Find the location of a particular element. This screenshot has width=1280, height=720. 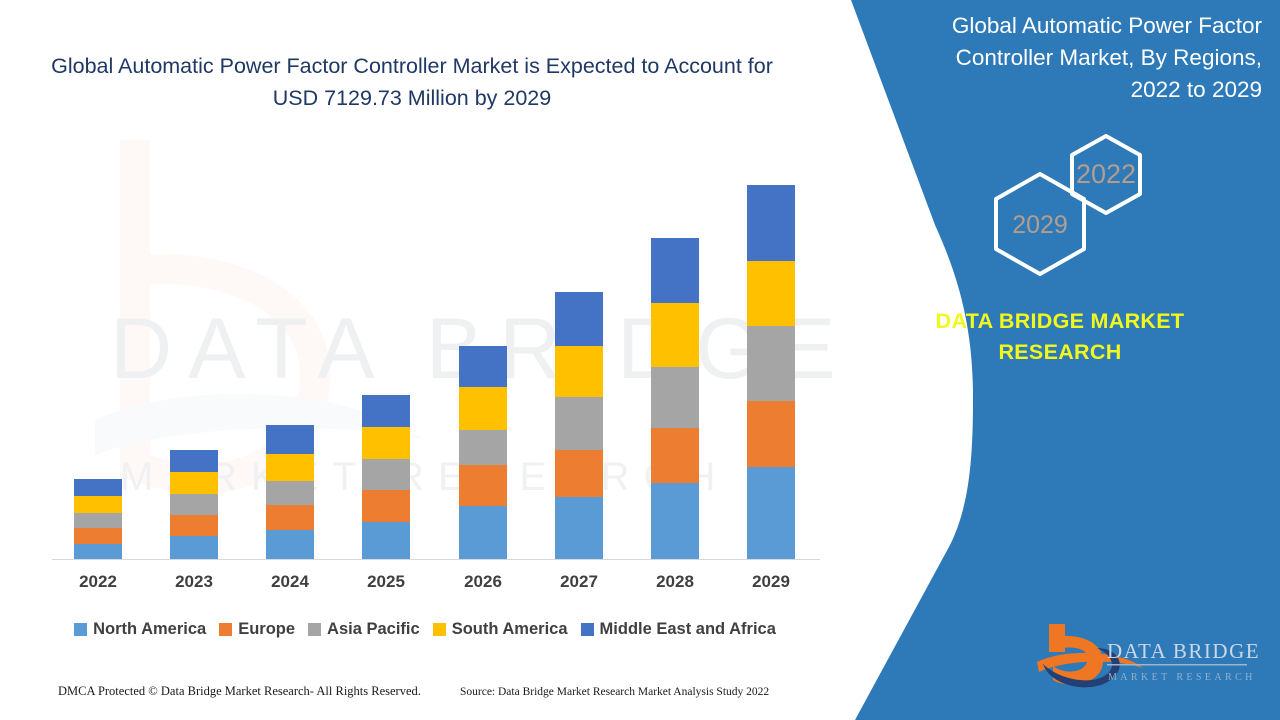

watermark-text-bottom: MARKET RESEARCH is located at coordinates (425, 477).